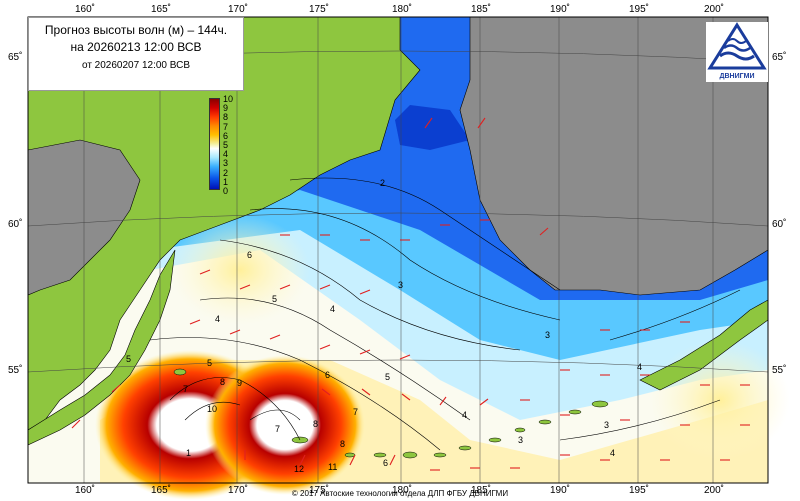  I want to click on contour-label: 9, so click(239, 383).